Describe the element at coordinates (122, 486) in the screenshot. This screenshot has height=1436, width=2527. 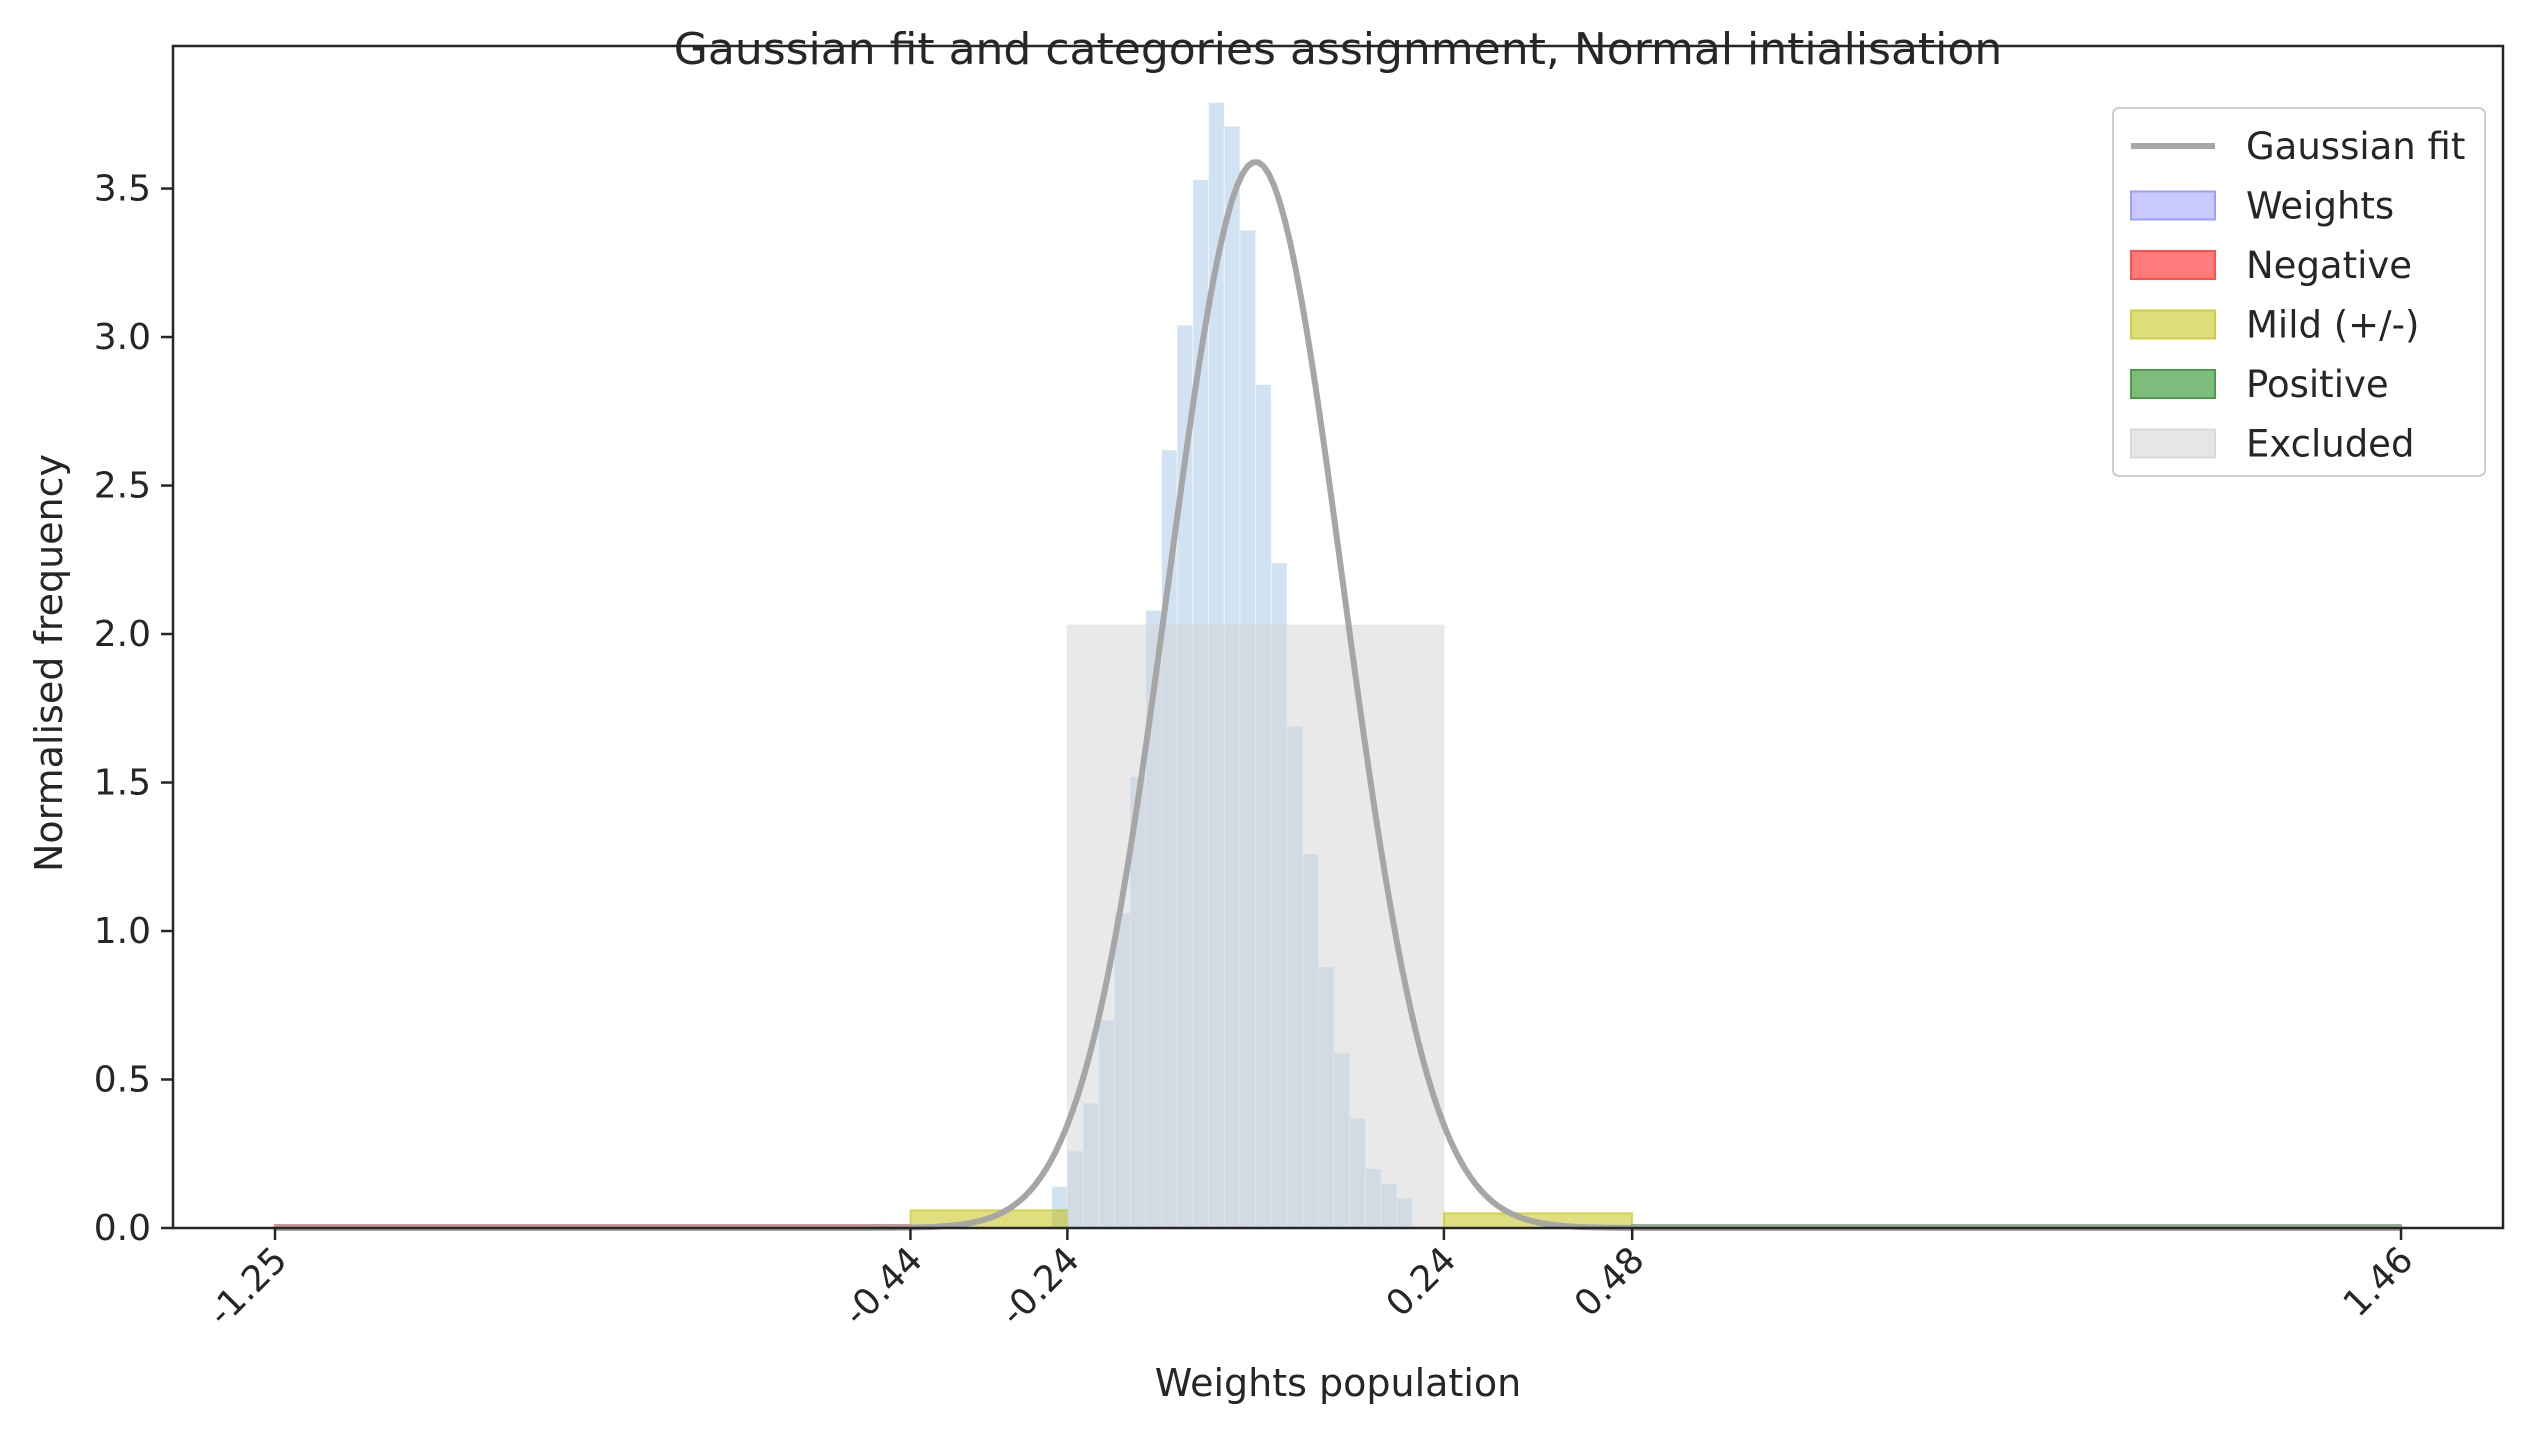
I see `y-tick-label: 2.5` at that location.